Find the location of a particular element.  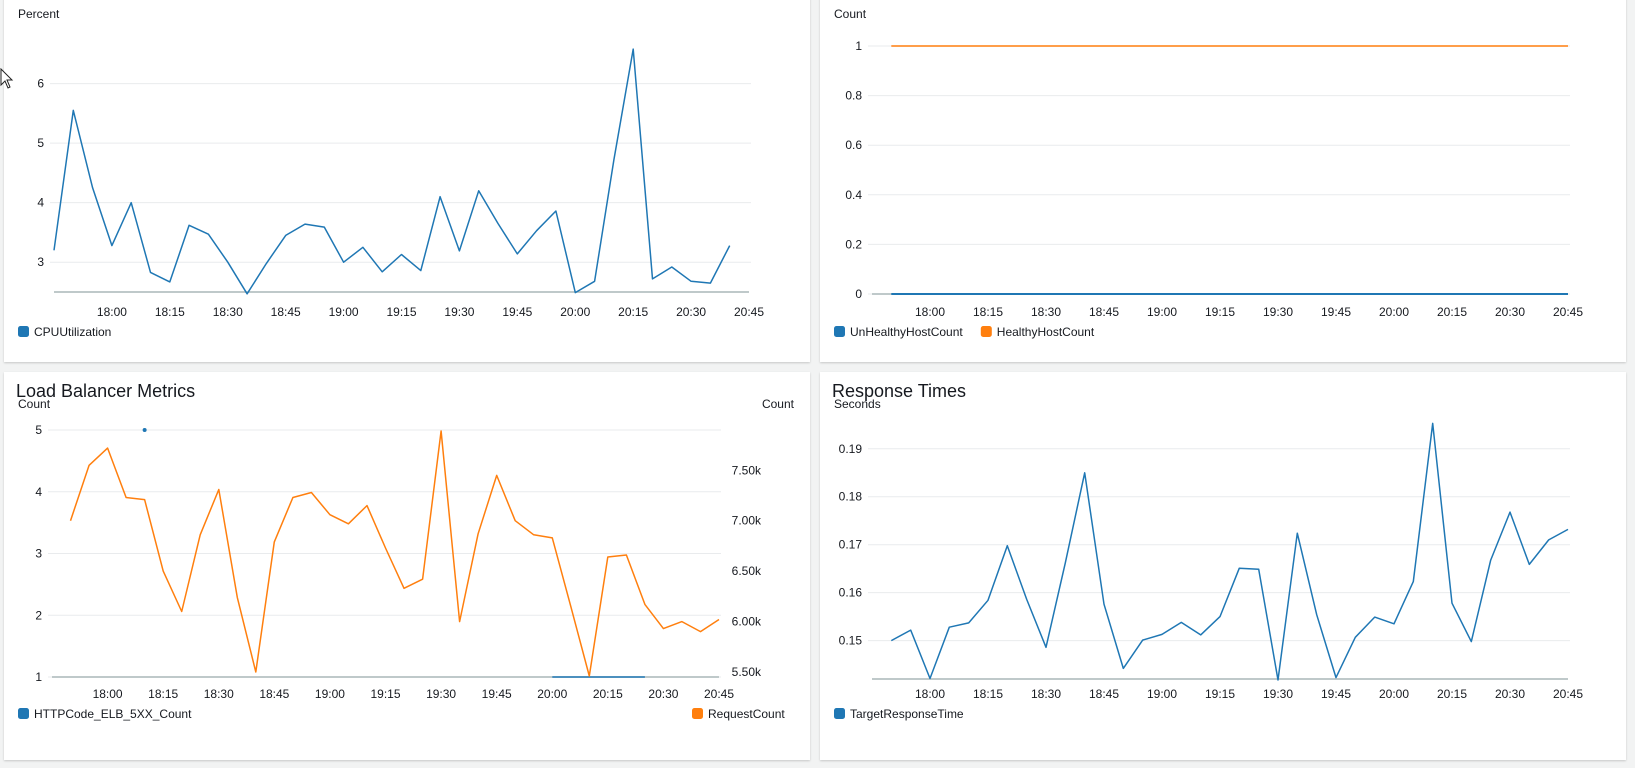

series-line-cpuutilization is located at coordinates (392, 171).